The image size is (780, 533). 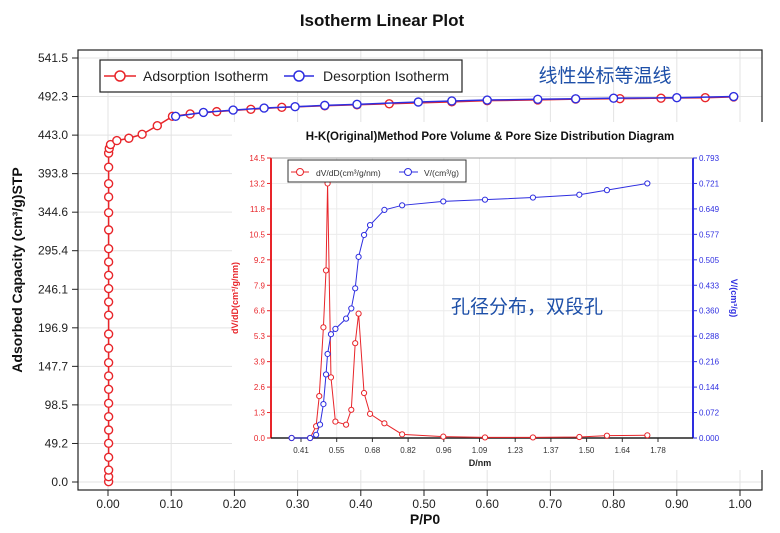 What do you see at coordinates (604, 76) in the screenshot?
I see `main-annotation: 线性坐标等温线` at bounding box center [604, 76].